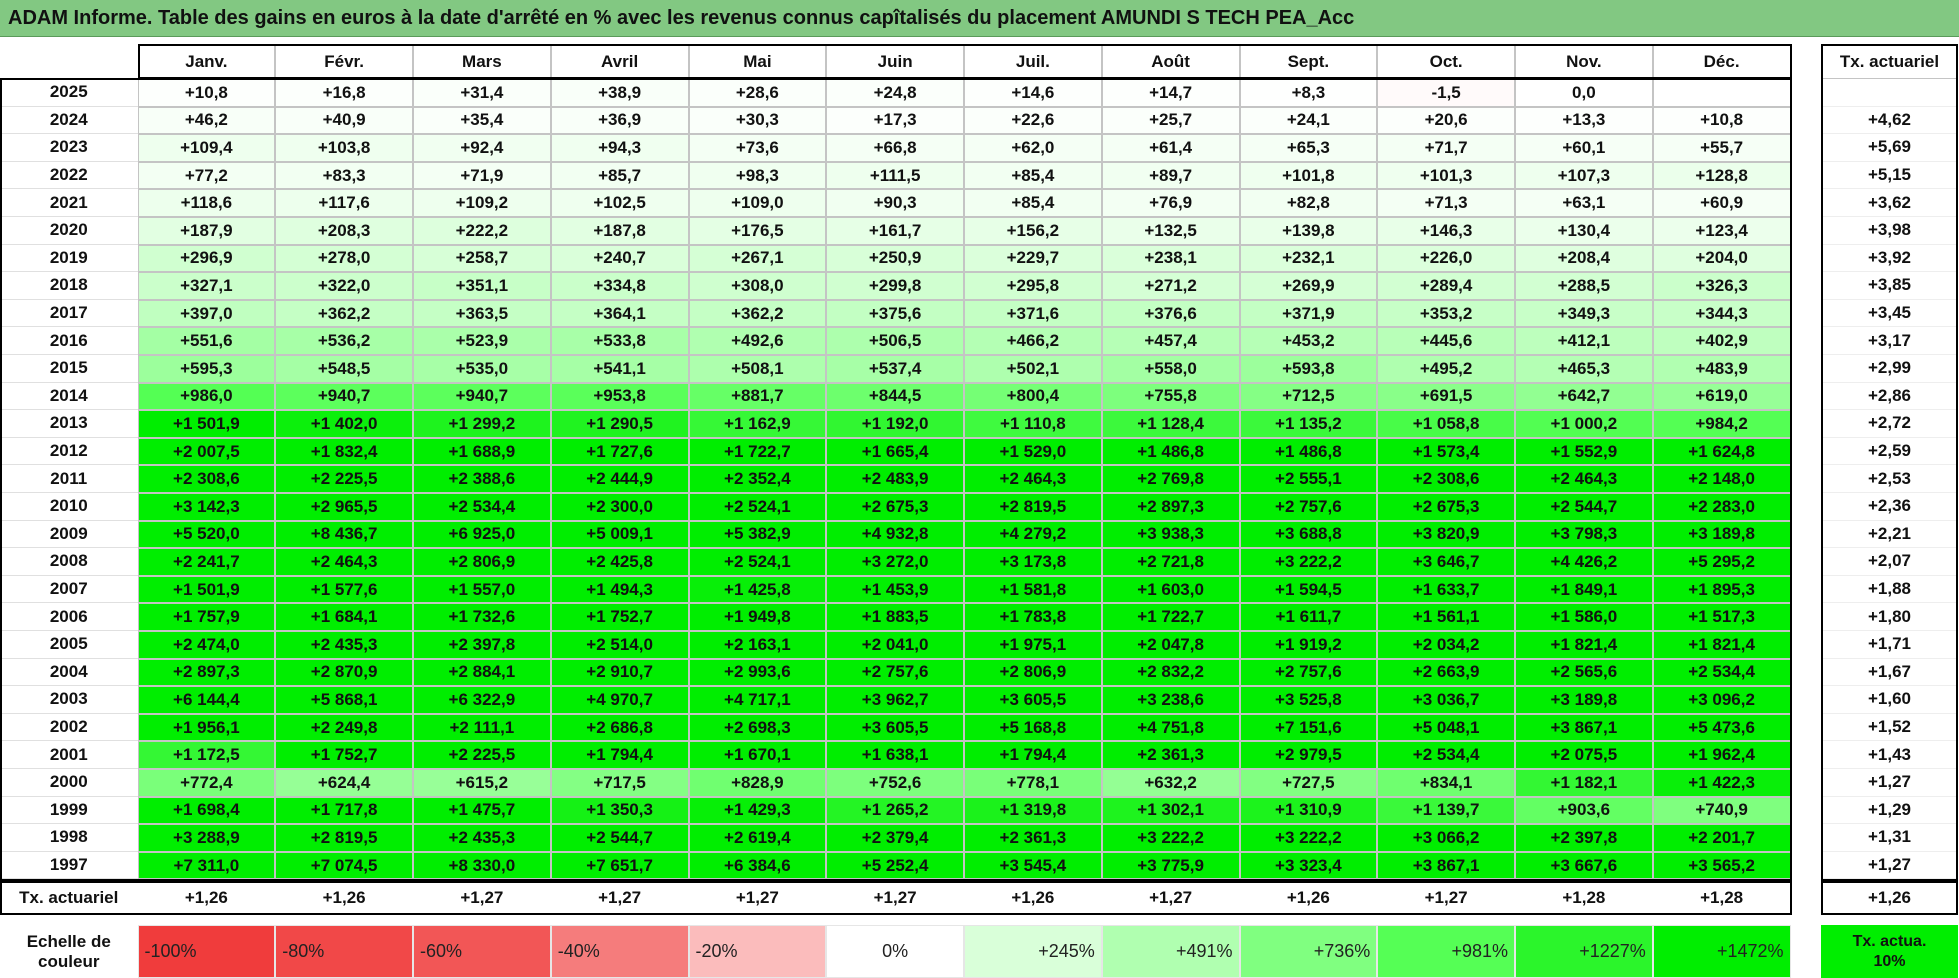 Image resolution: width=1959 pixels, height=978 pixels. What do you see at coordinates (1446, 727) in the screenshot?
I see `gain-cell: +5 048,1` at bounding box center [1446, 727].